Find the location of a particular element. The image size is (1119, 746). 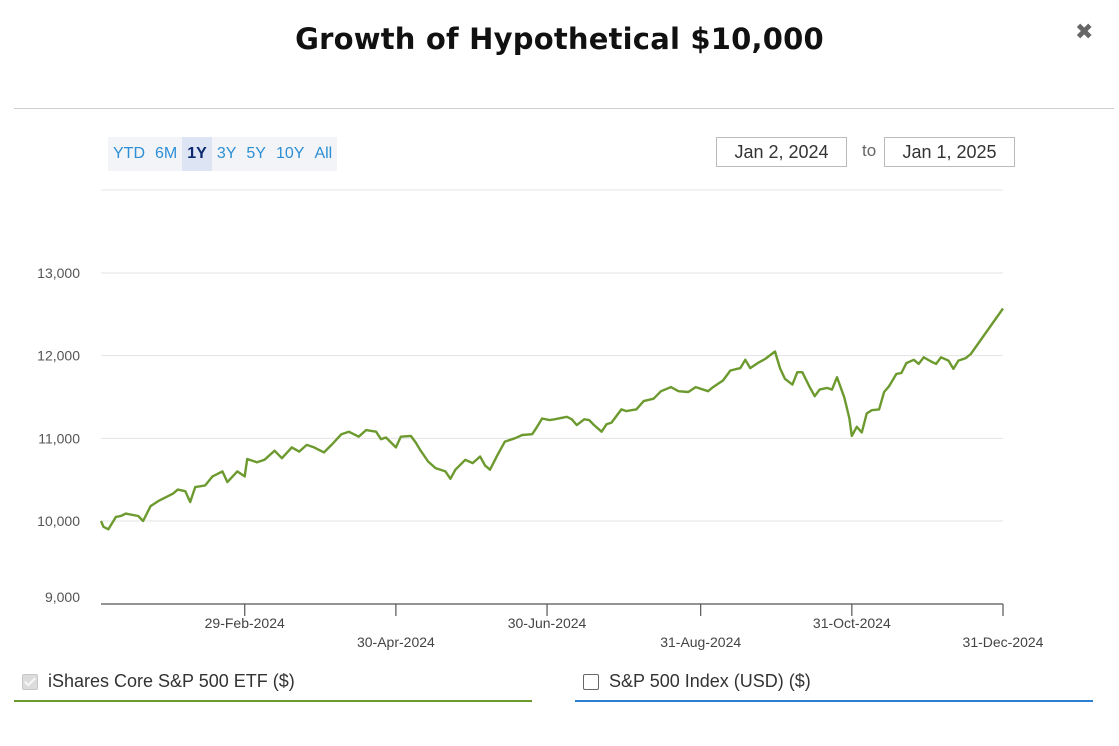

end-date-input: Jan 1, 2025 is located at coordinates (949, 152).